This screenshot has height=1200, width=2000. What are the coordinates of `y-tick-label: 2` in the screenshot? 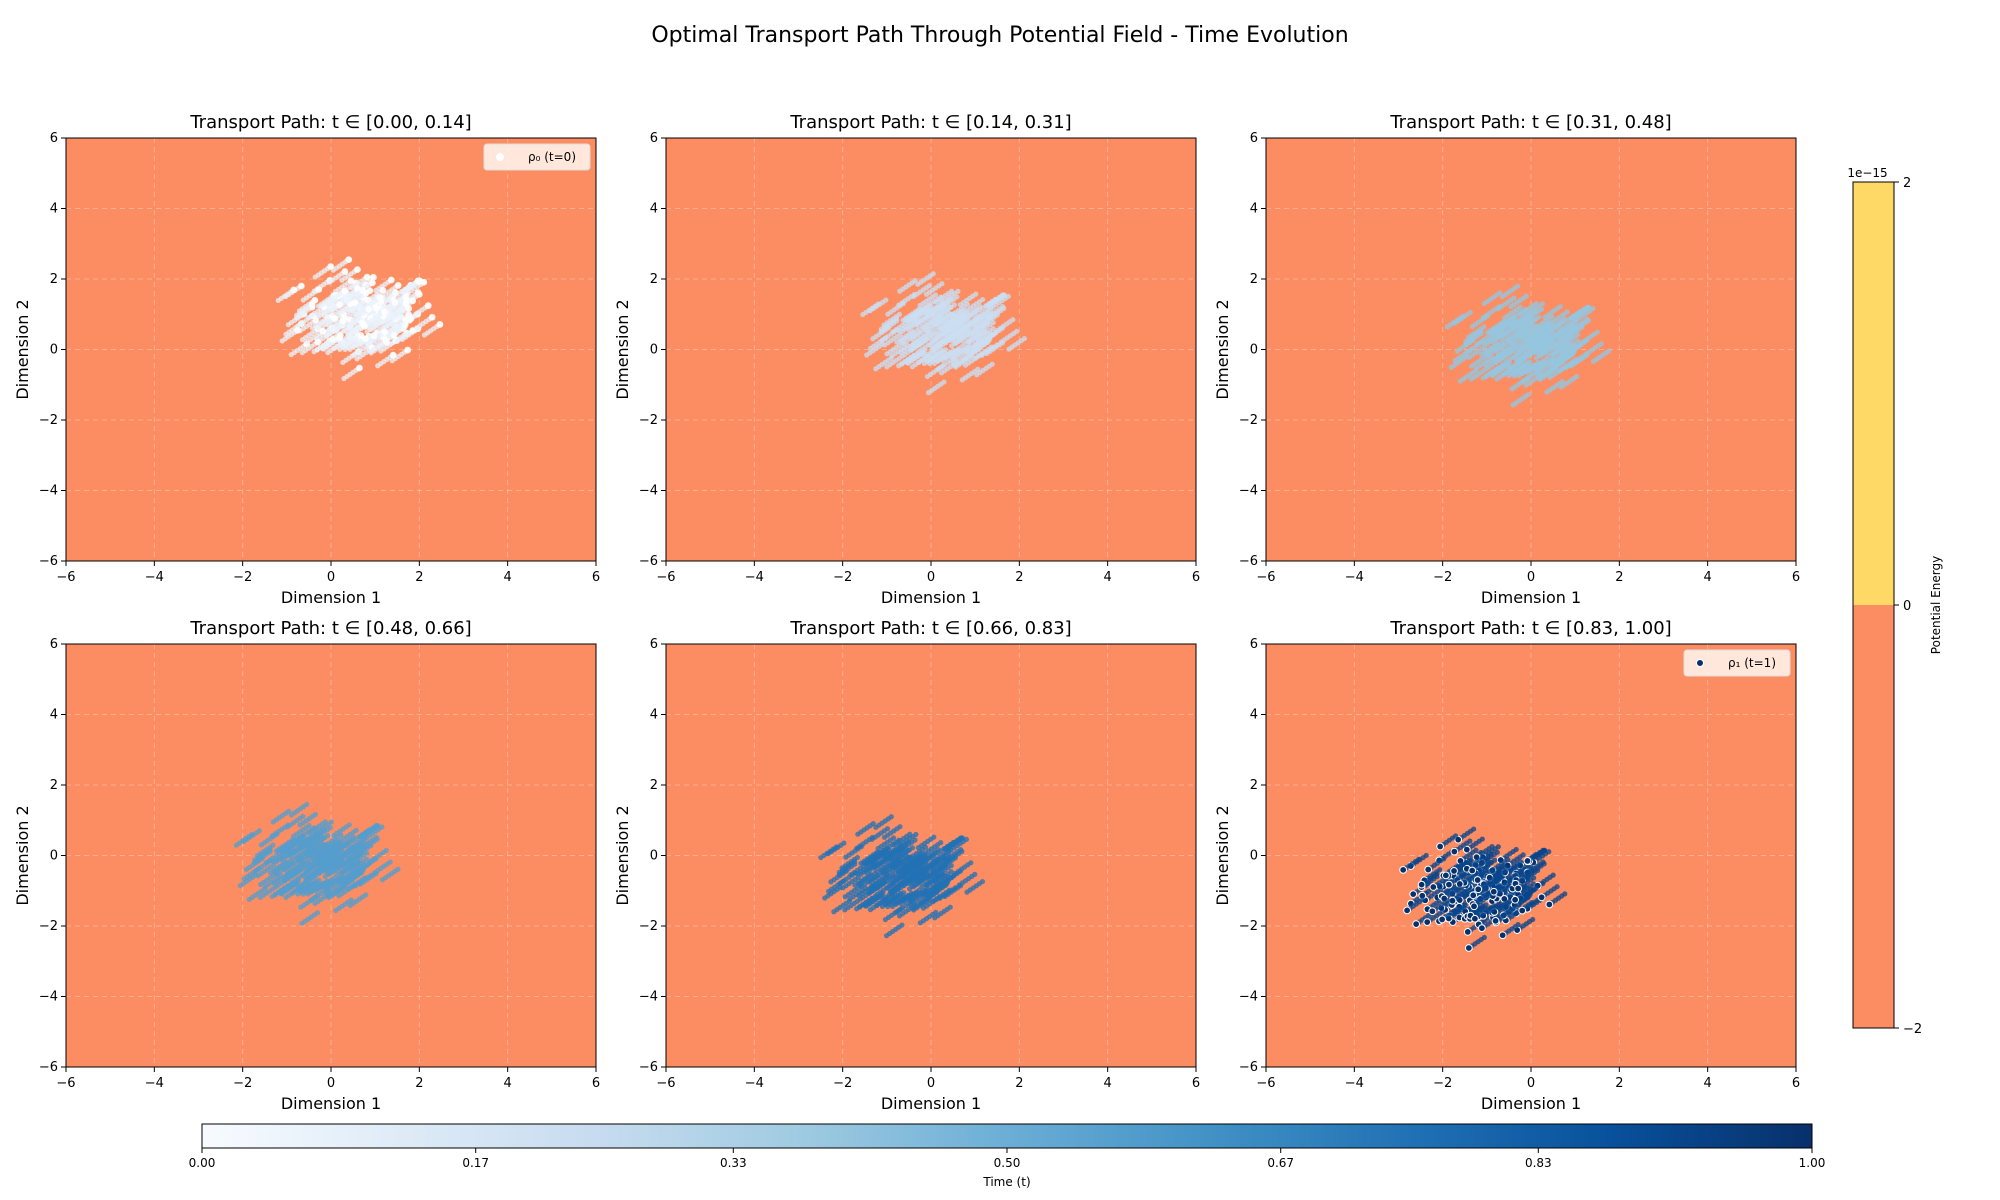 It's located at (654, 279).